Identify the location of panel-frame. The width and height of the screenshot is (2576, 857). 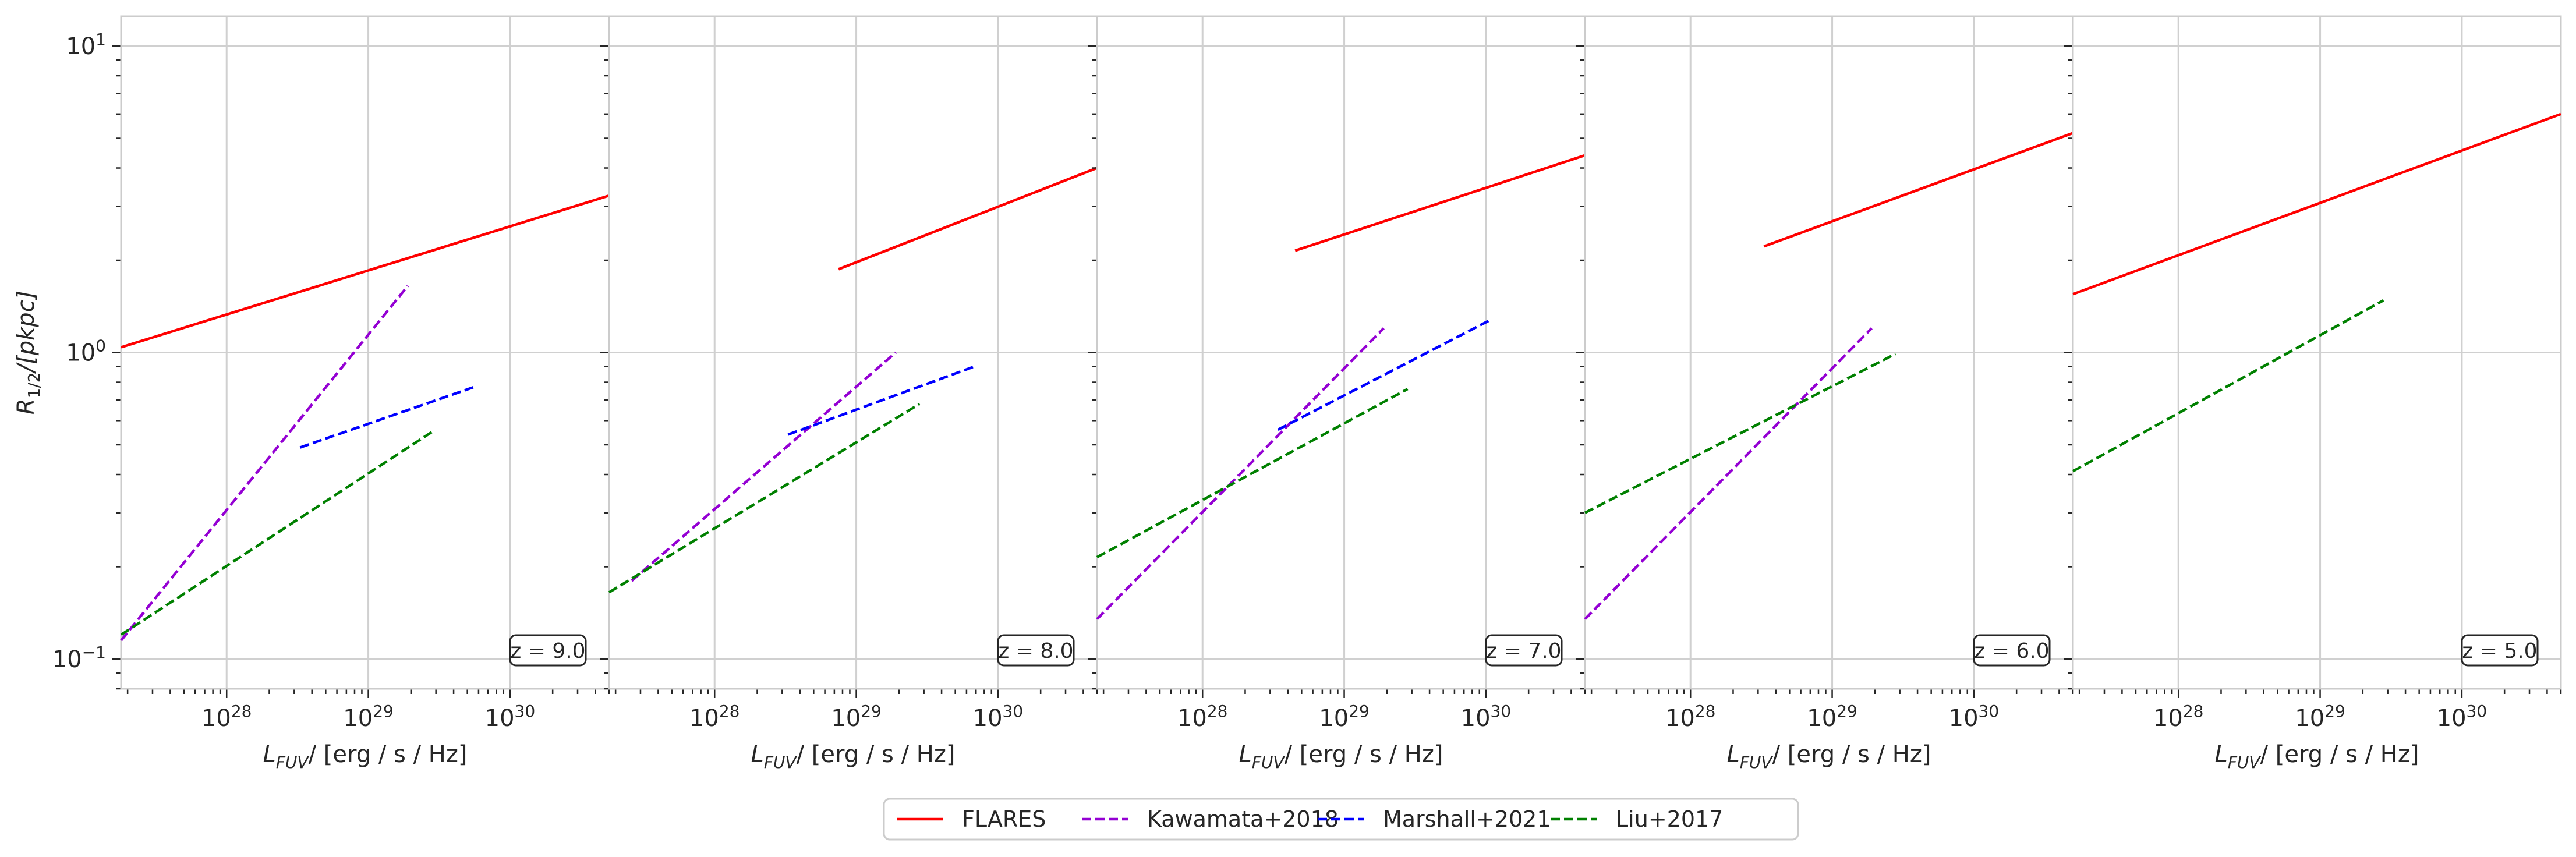
(2317, 353).